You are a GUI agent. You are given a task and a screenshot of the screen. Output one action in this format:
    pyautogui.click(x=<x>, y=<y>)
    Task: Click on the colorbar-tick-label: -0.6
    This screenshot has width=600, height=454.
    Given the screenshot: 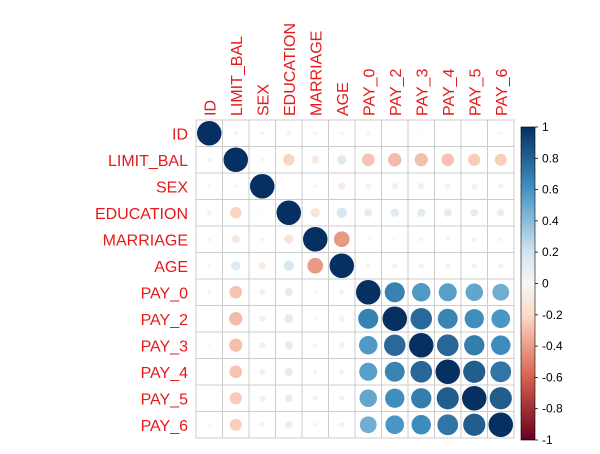 What is the action you would take?
    pyautogui.click(x=552, y=377)
    